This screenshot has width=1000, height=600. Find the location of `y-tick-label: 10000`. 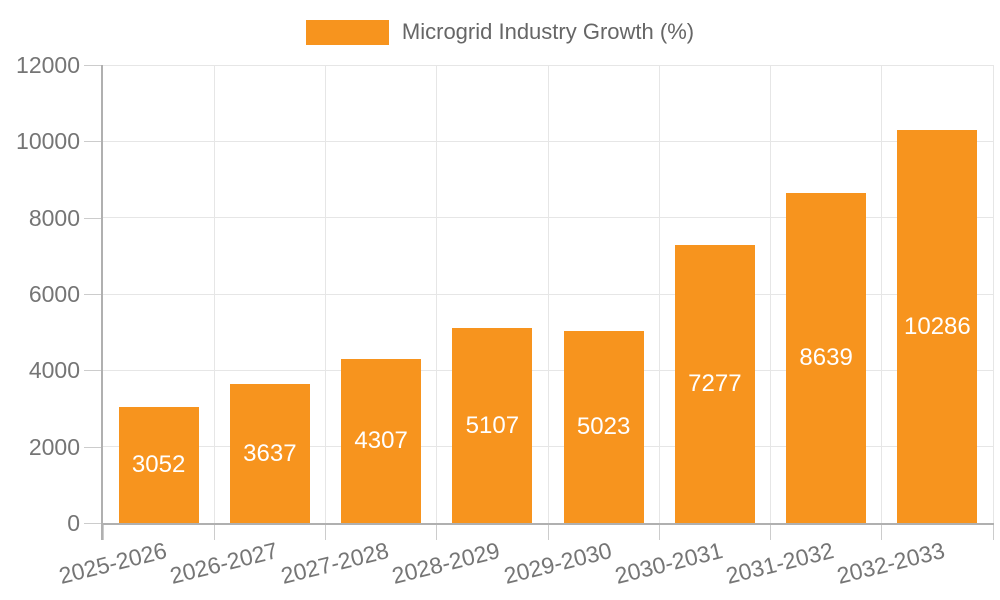

y-tick-label: 10000 is located at coordinates (48, 141).